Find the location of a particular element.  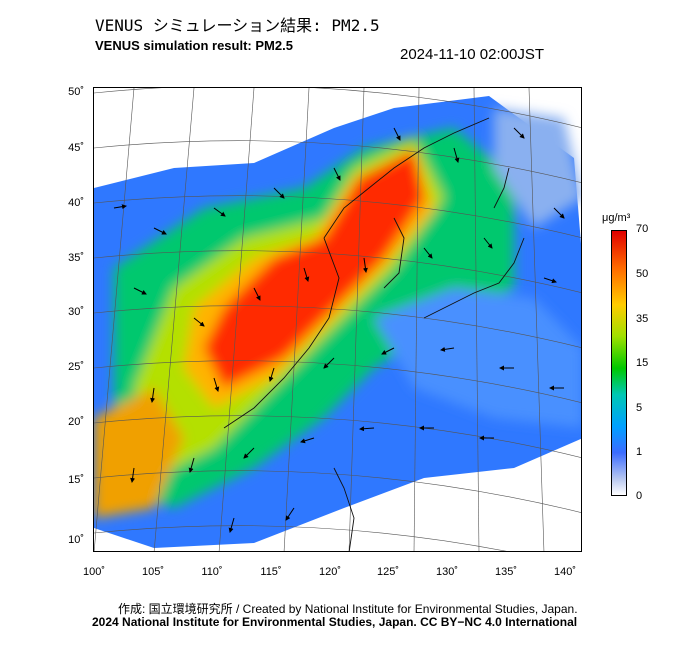

pm25-clean-ocean is located at coordinates (477, 358).